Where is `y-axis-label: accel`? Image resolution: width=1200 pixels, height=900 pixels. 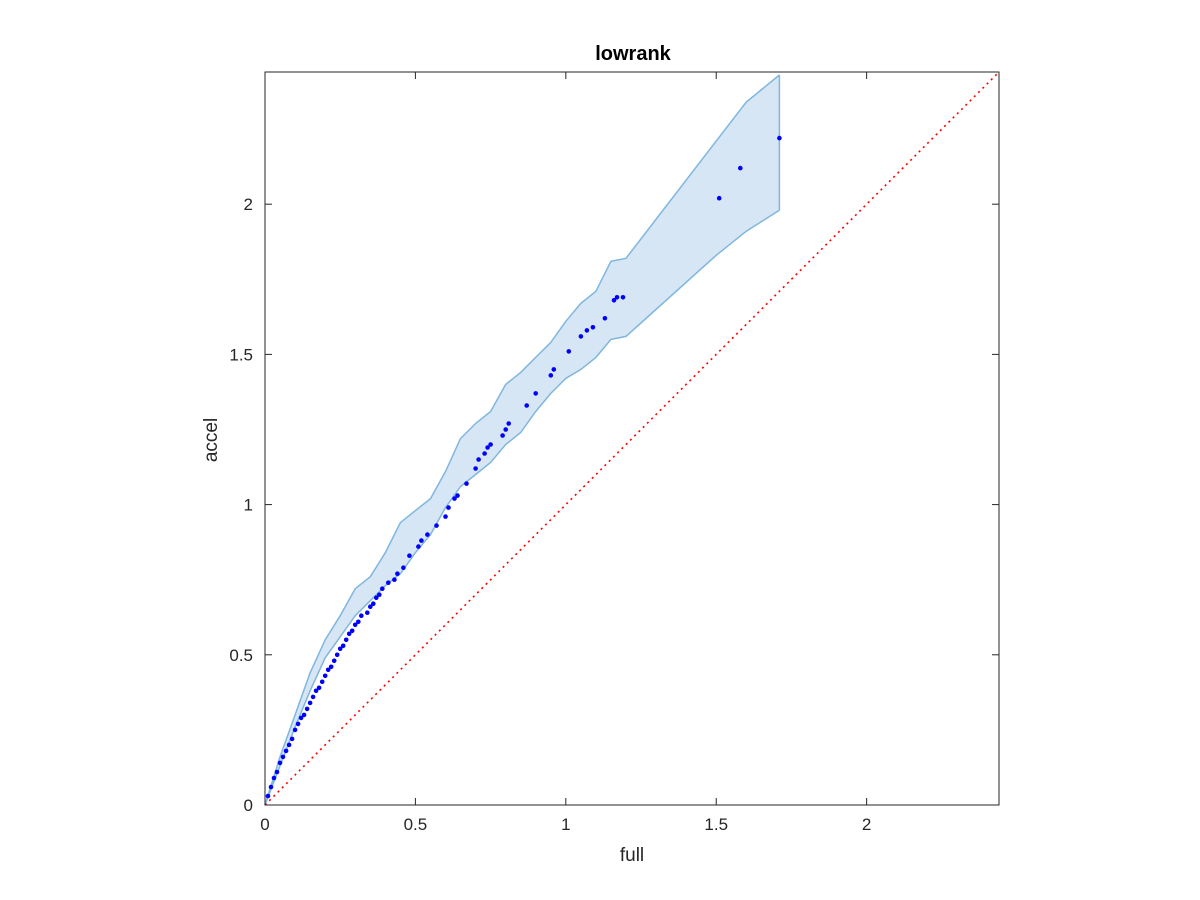
y-axis-label: accel is located at coordinates (211, 440).